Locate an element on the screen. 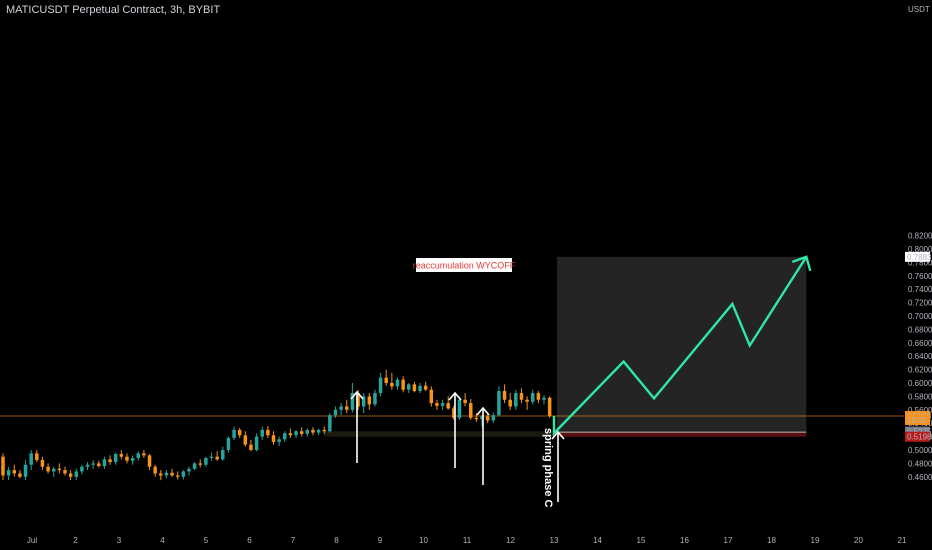 The image size is (932, 550). time-tick-label: 14 is located at coordinates (597, 540).